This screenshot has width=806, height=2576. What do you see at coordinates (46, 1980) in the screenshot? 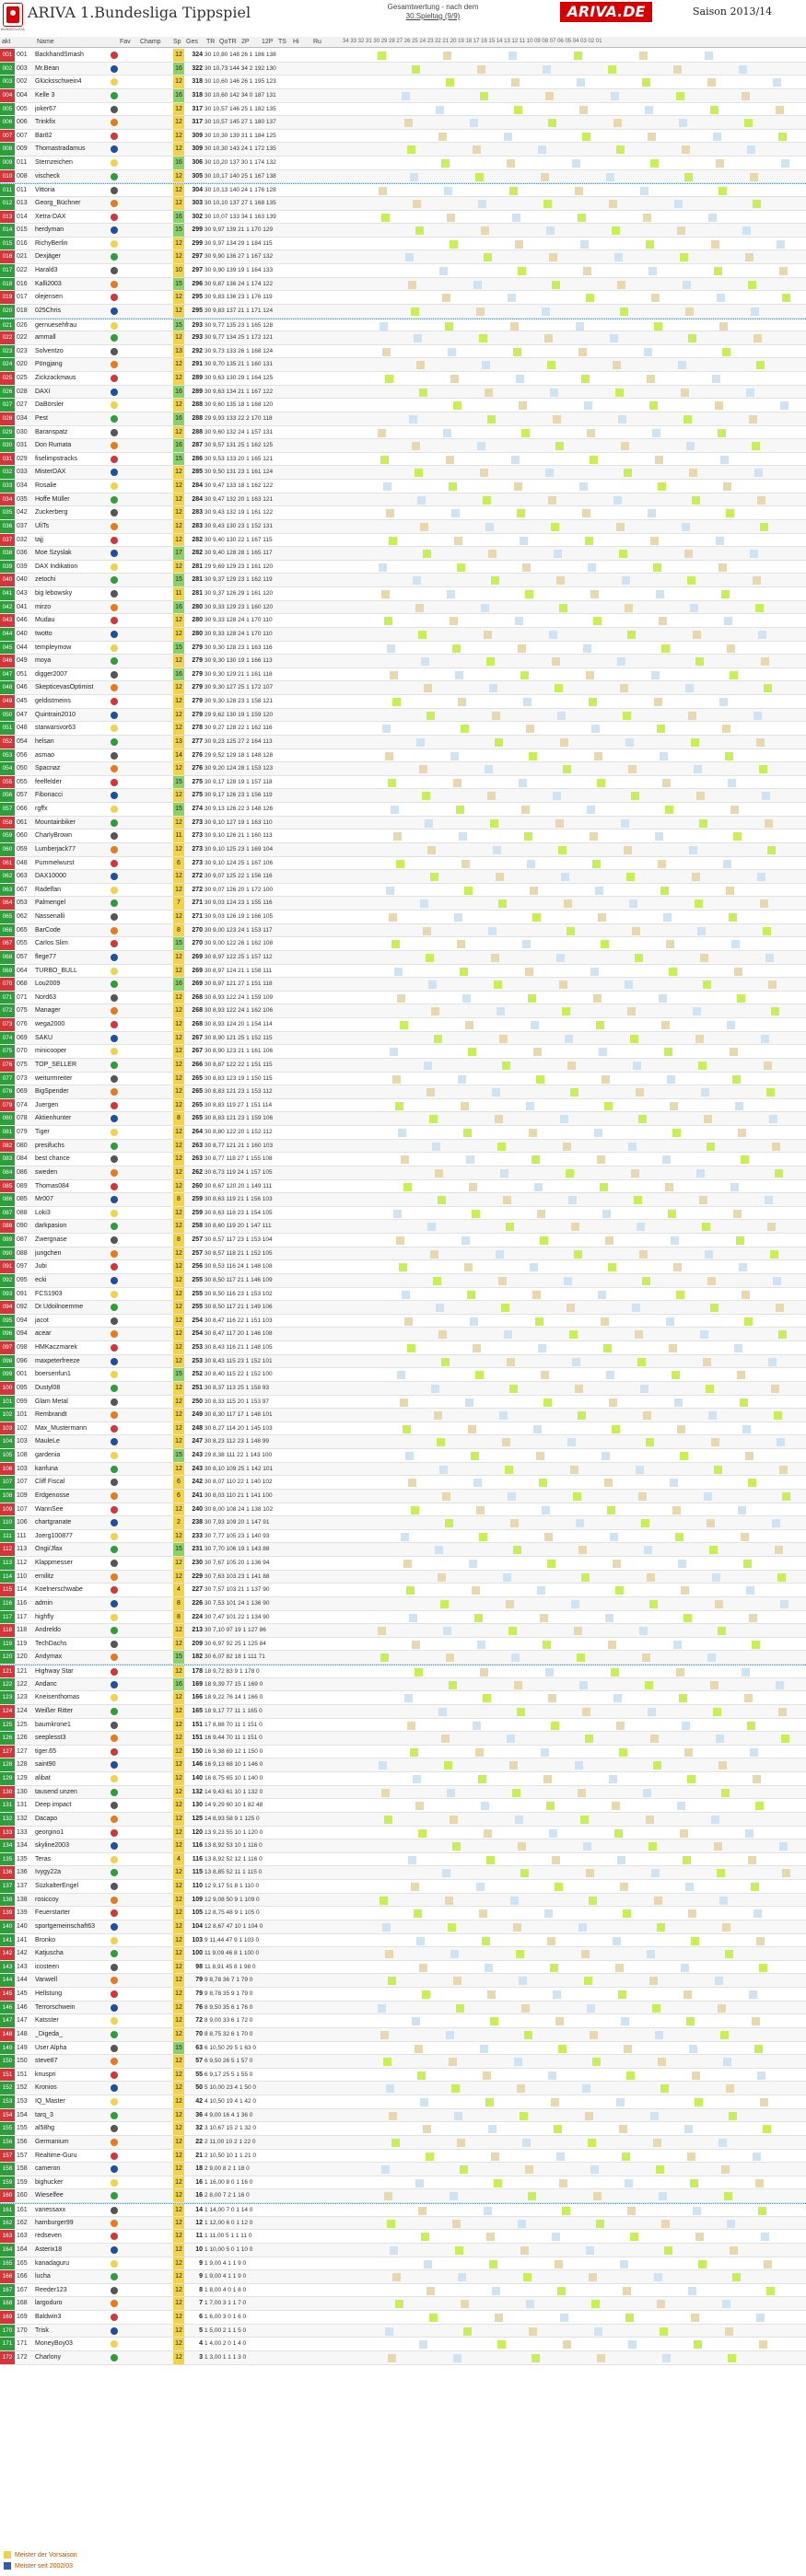
I see `player-name-link: Vanwell` at bounding box center [46, 1980].